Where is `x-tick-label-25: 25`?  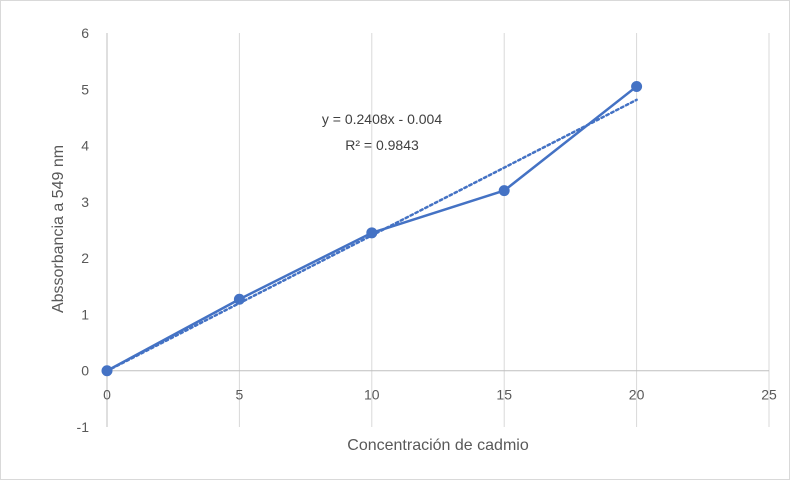
x-tick-label-25: 25 is located at coordinates (769, 395).